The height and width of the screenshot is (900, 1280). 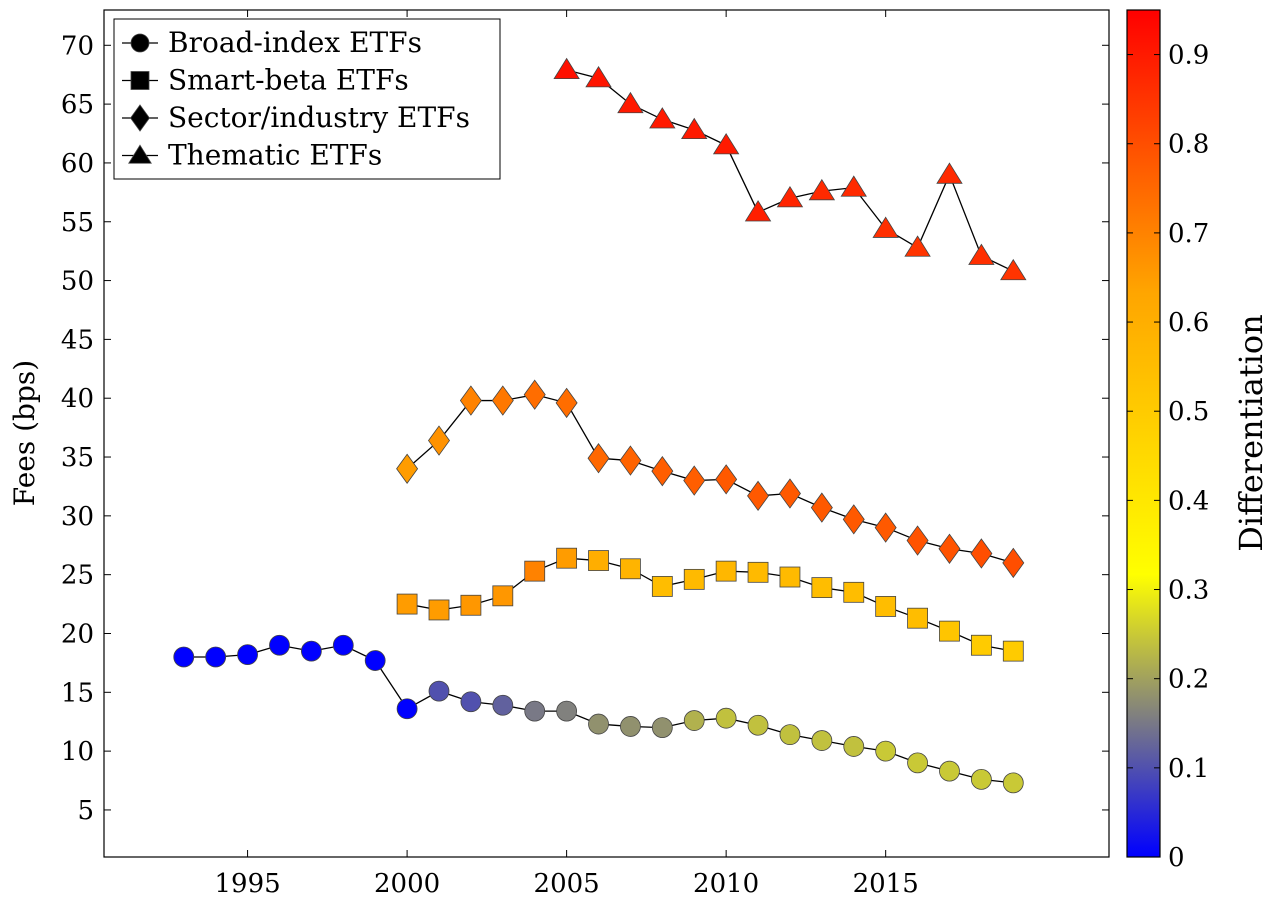 What do you see at coordinates (886, 884) in the screenshot?
I see `x-tick-label: 2015` at bounding box center [886, 884].